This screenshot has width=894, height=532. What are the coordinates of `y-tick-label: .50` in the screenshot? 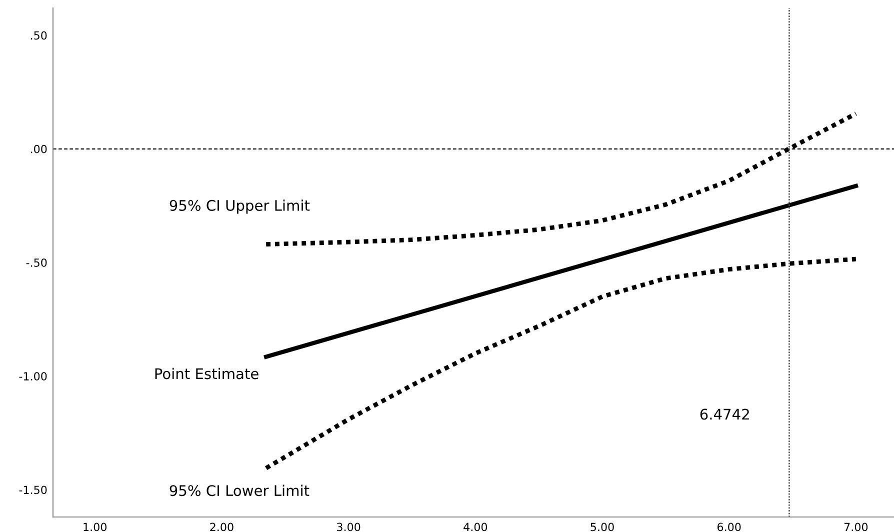 It's located at (38, 35).